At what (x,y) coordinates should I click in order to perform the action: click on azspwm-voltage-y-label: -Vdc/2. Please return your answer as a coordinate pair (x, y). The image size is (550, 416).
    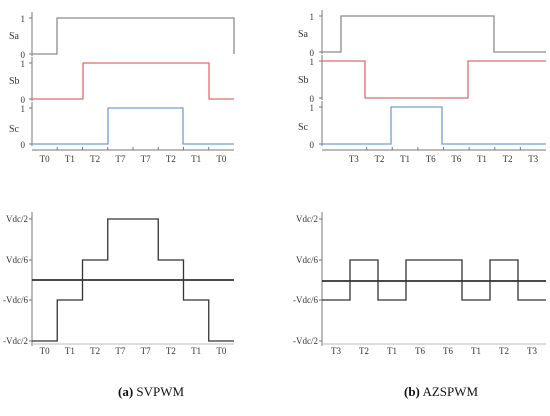
    Looking at the image, I should click on (305, 341).